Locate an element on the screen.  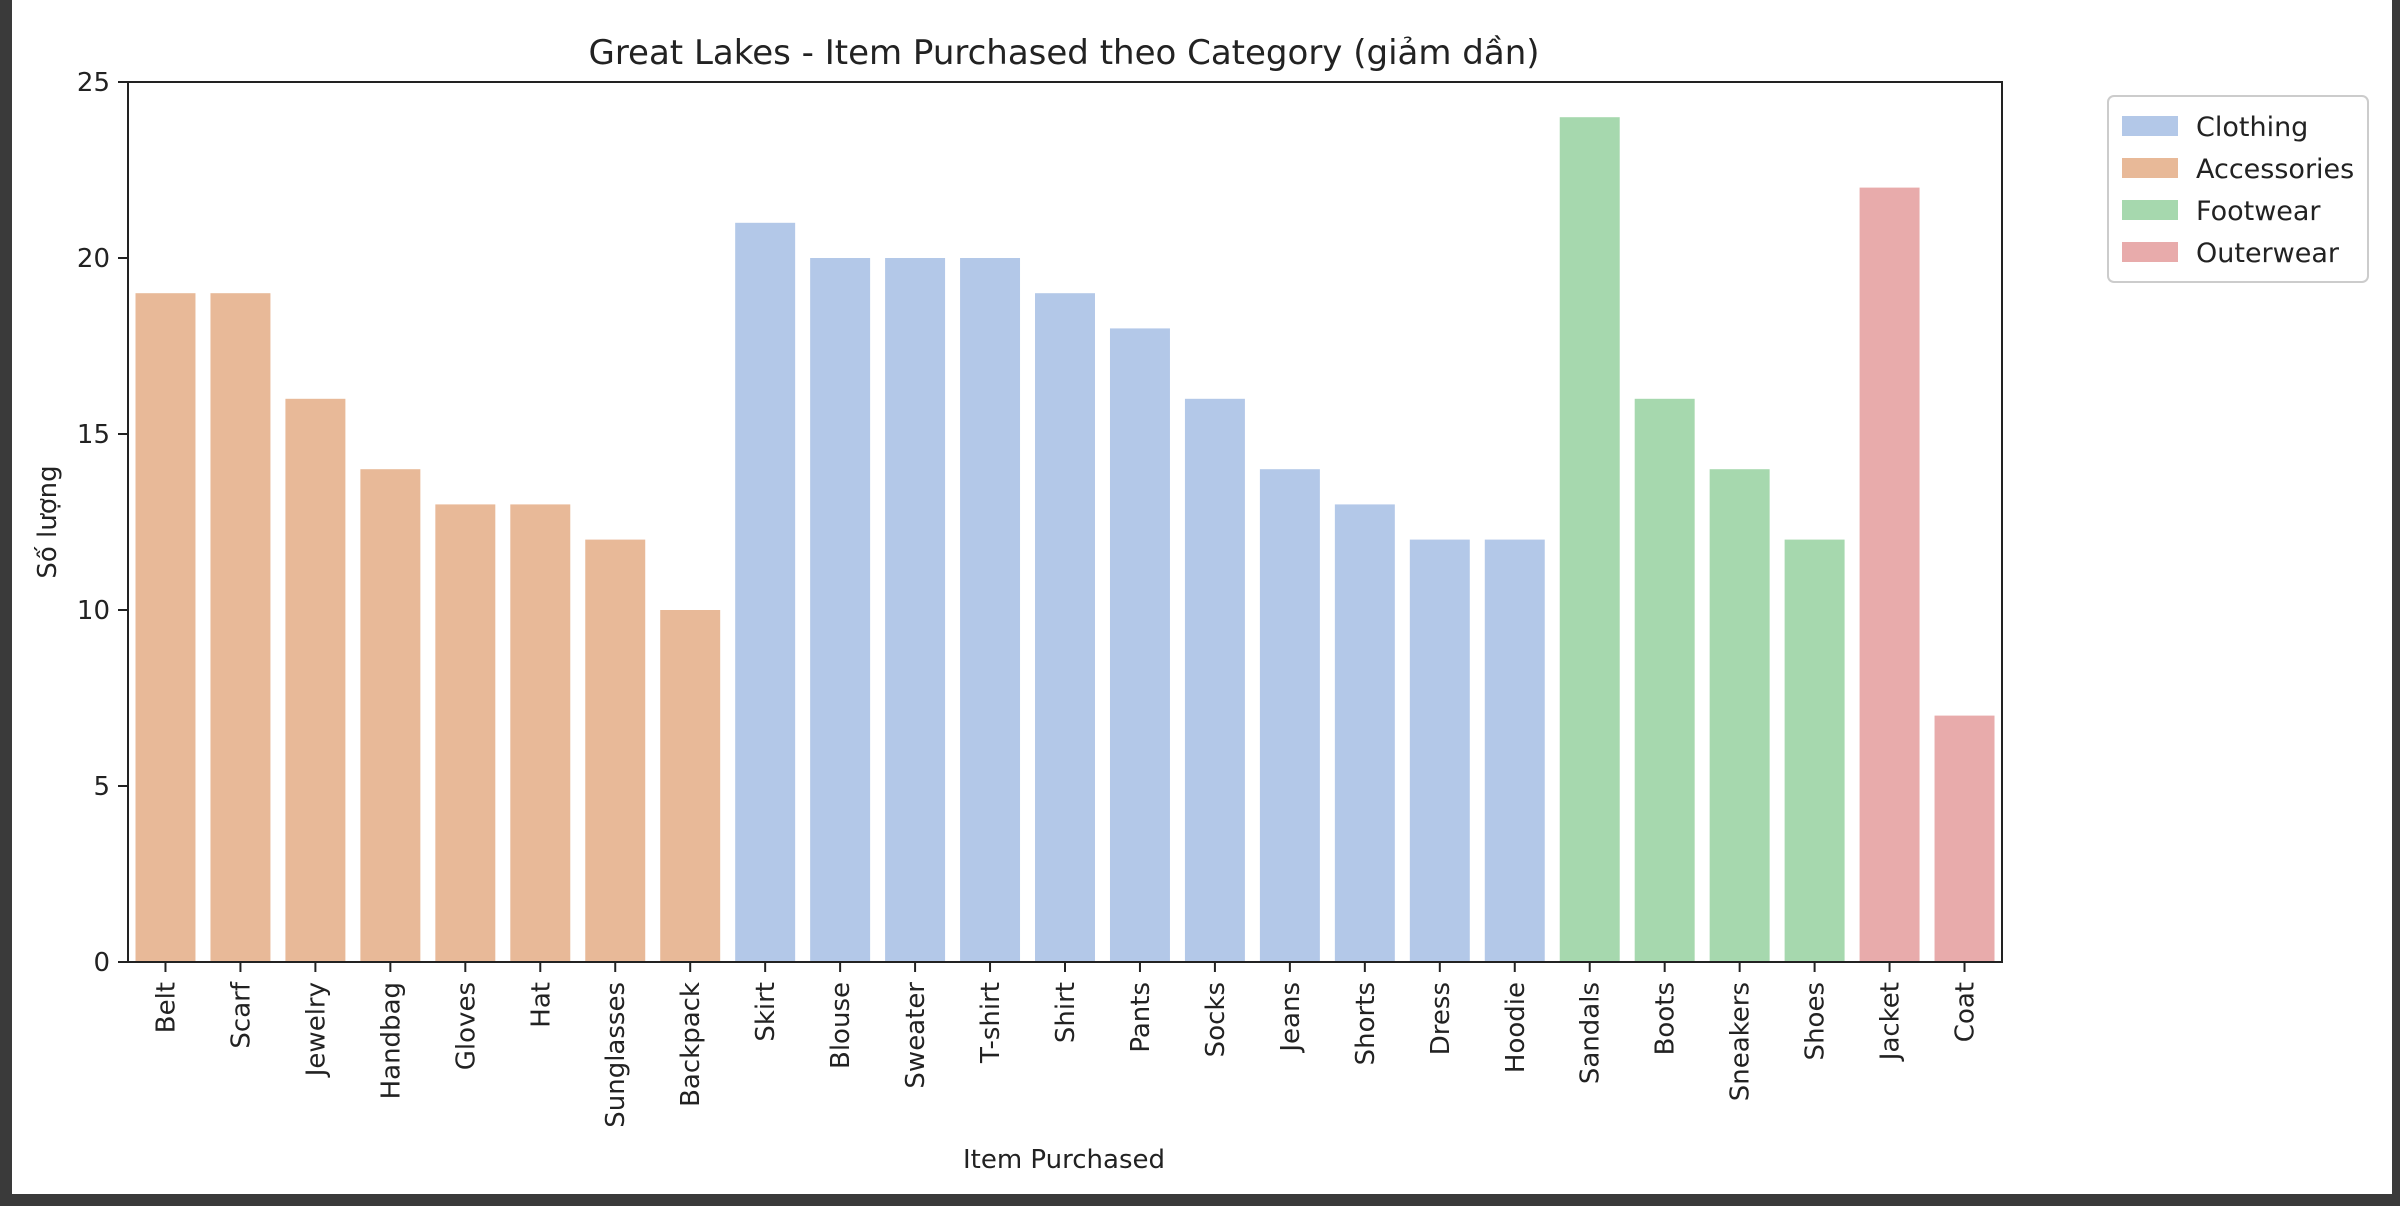
bar-belt is located at coordinates (165, 627).